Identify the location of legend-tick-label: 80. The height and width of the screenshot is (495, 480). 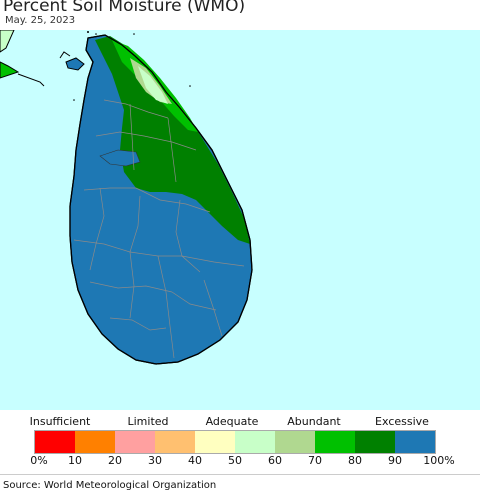
(355, 460).